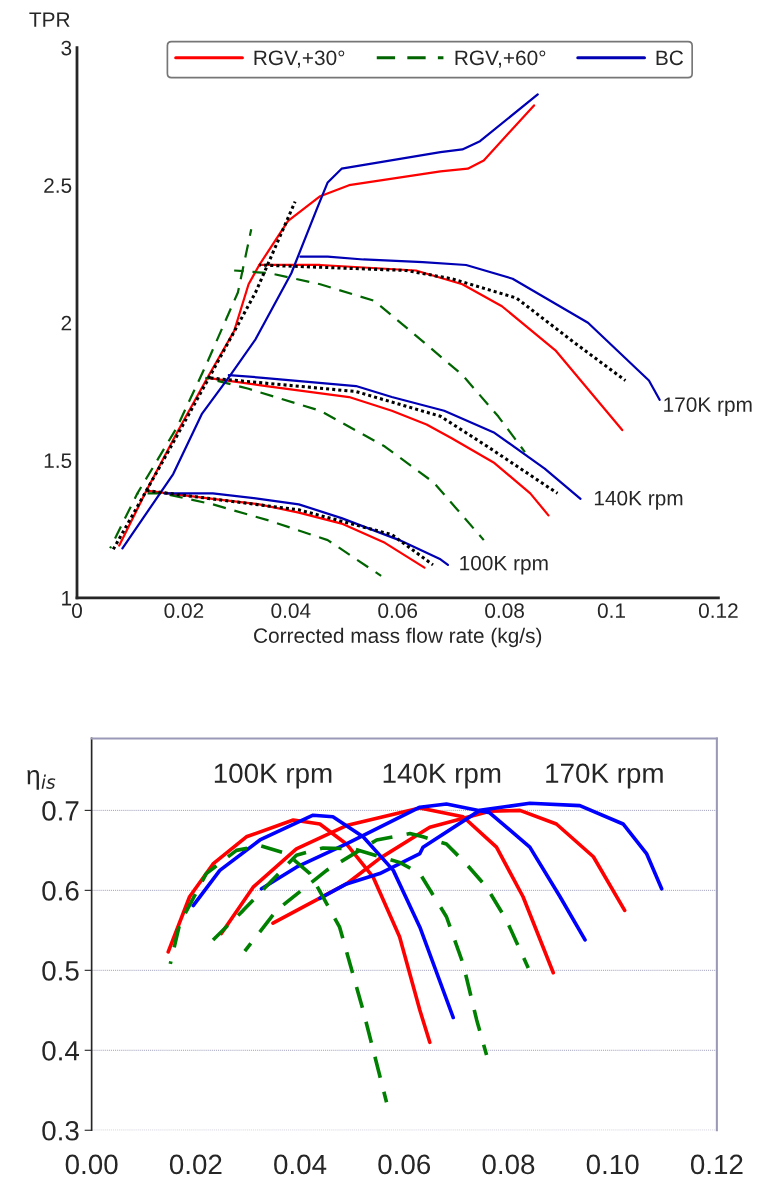  I want to click on legend-label: BC, so click(670, 58).